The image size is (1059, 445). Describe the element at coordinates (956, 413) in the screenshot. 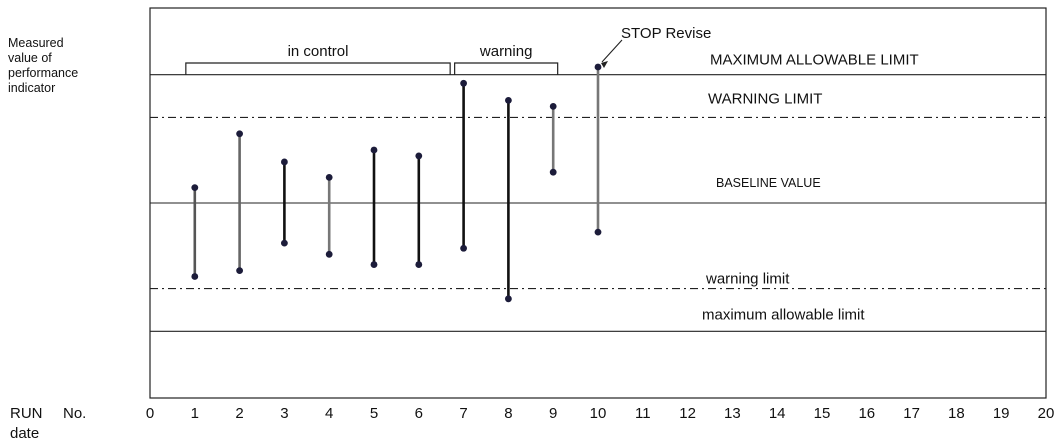

I see `x-tick-18: 18` at that location.